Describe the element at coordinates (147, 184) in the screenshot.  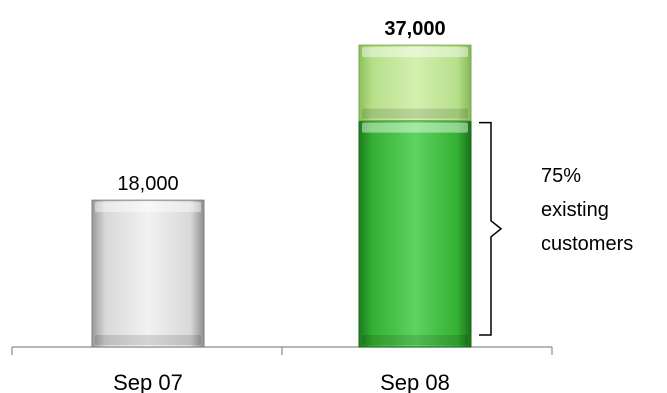
I see `data-label-sep-07: 18,000` at that location.